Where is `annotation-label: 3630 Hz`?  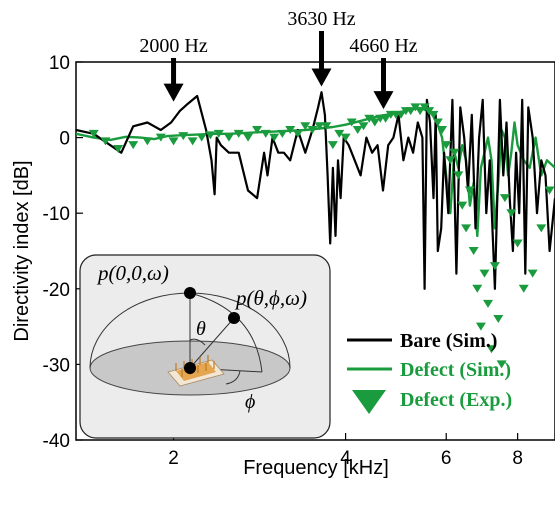 annotation-label: 3630 Hz is located at coordinates (321, 19).